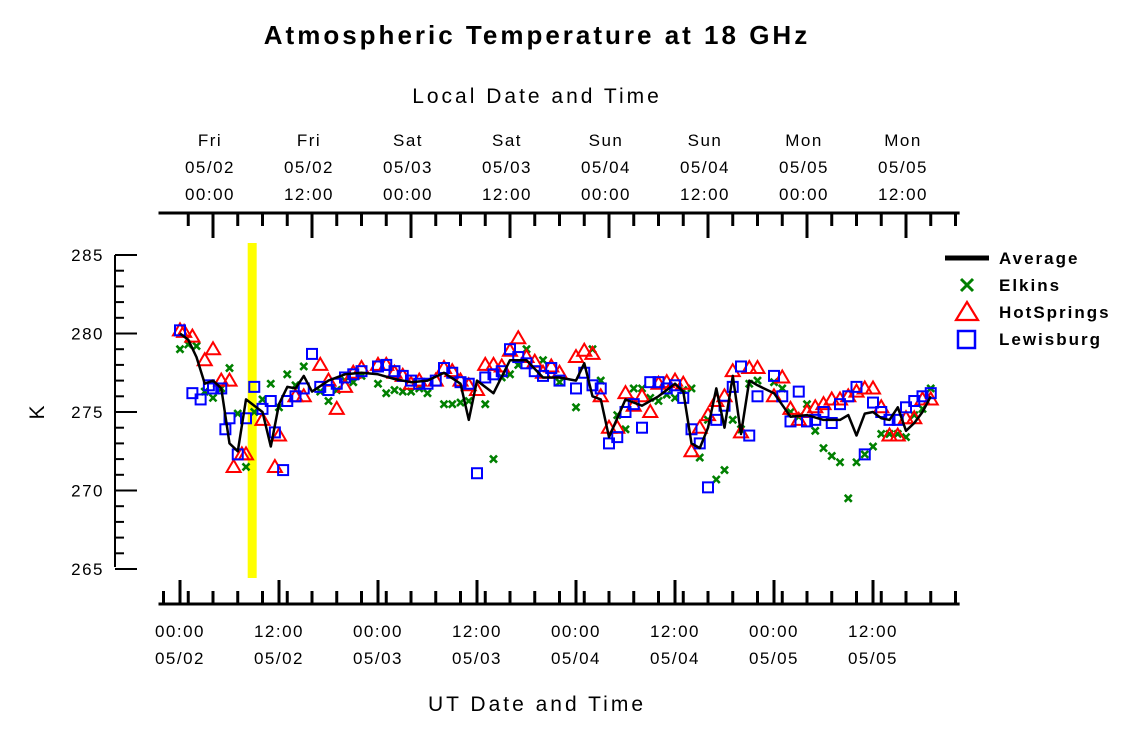 This screenshot has width=1125, height=731. I want to click on legend-label: Elkins, so click(1030, 285).